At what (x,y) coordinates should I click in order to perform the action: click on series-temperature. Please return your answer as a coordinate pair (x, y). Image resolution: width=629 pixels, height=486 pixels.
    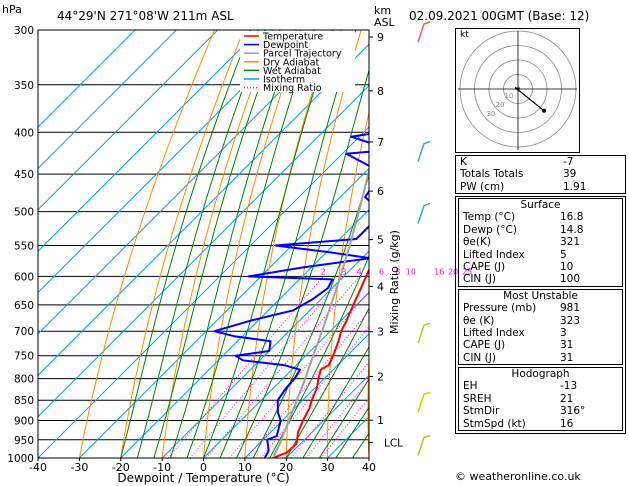
    Looking at the image, I should click on (320, 362).